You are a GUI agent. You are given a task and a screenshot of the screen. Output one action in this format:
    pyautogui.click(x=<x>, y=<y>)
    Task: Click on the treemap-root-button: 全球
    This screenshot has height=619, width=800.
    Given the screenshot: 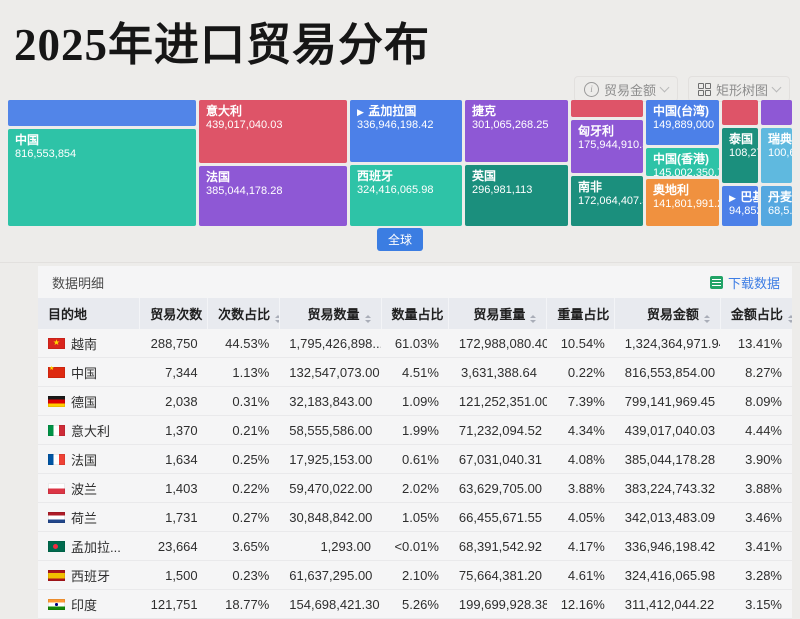 What is the action you would take?
    pyautogui.click(x=400, y=239)
    